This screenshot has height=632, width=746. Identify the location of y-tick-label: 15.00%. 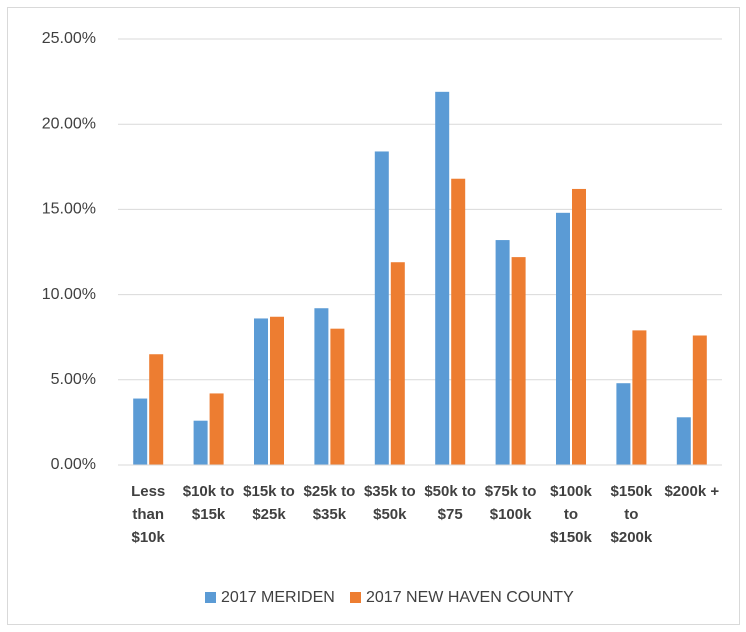
(69, 209).